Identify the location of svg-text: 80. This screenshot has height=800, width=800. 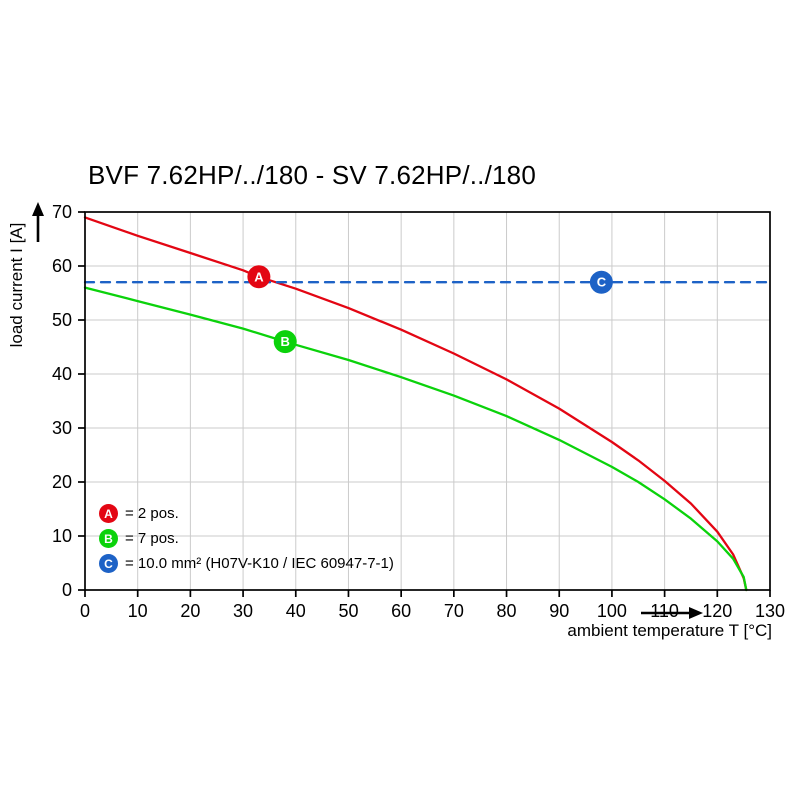
(507, 611).